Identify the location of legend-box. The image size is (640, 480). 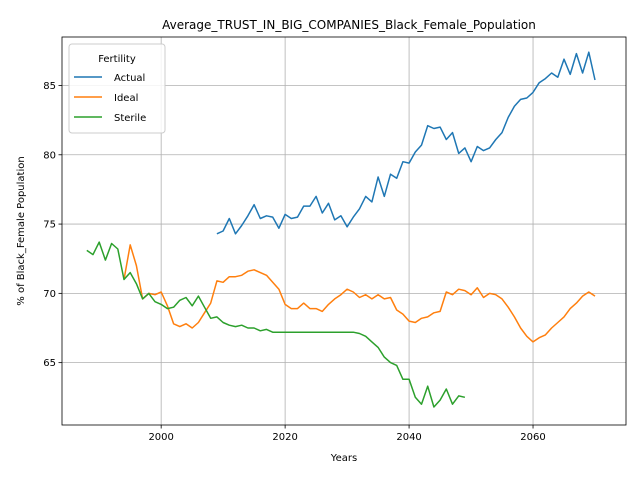
(117, 88).